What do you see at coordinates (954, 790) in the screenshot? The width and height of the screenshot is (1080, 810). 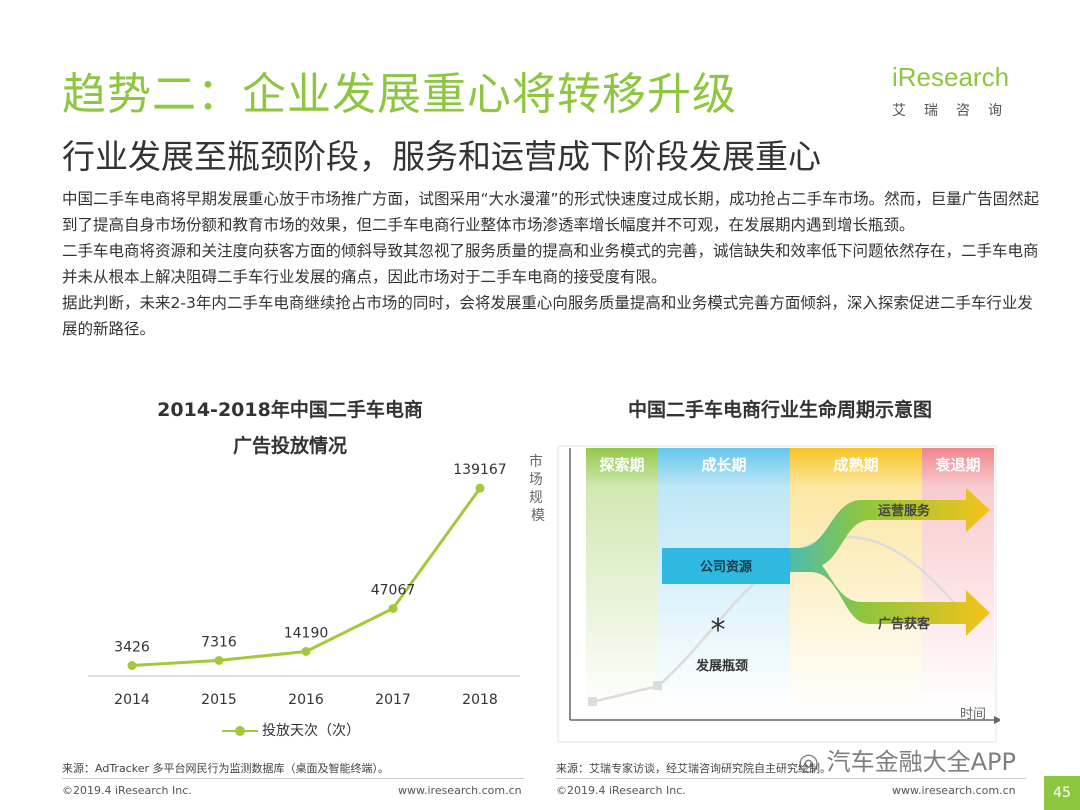 I see `footer-url-right: www.iresearch.com.cn` at bounding box center [954, 790].